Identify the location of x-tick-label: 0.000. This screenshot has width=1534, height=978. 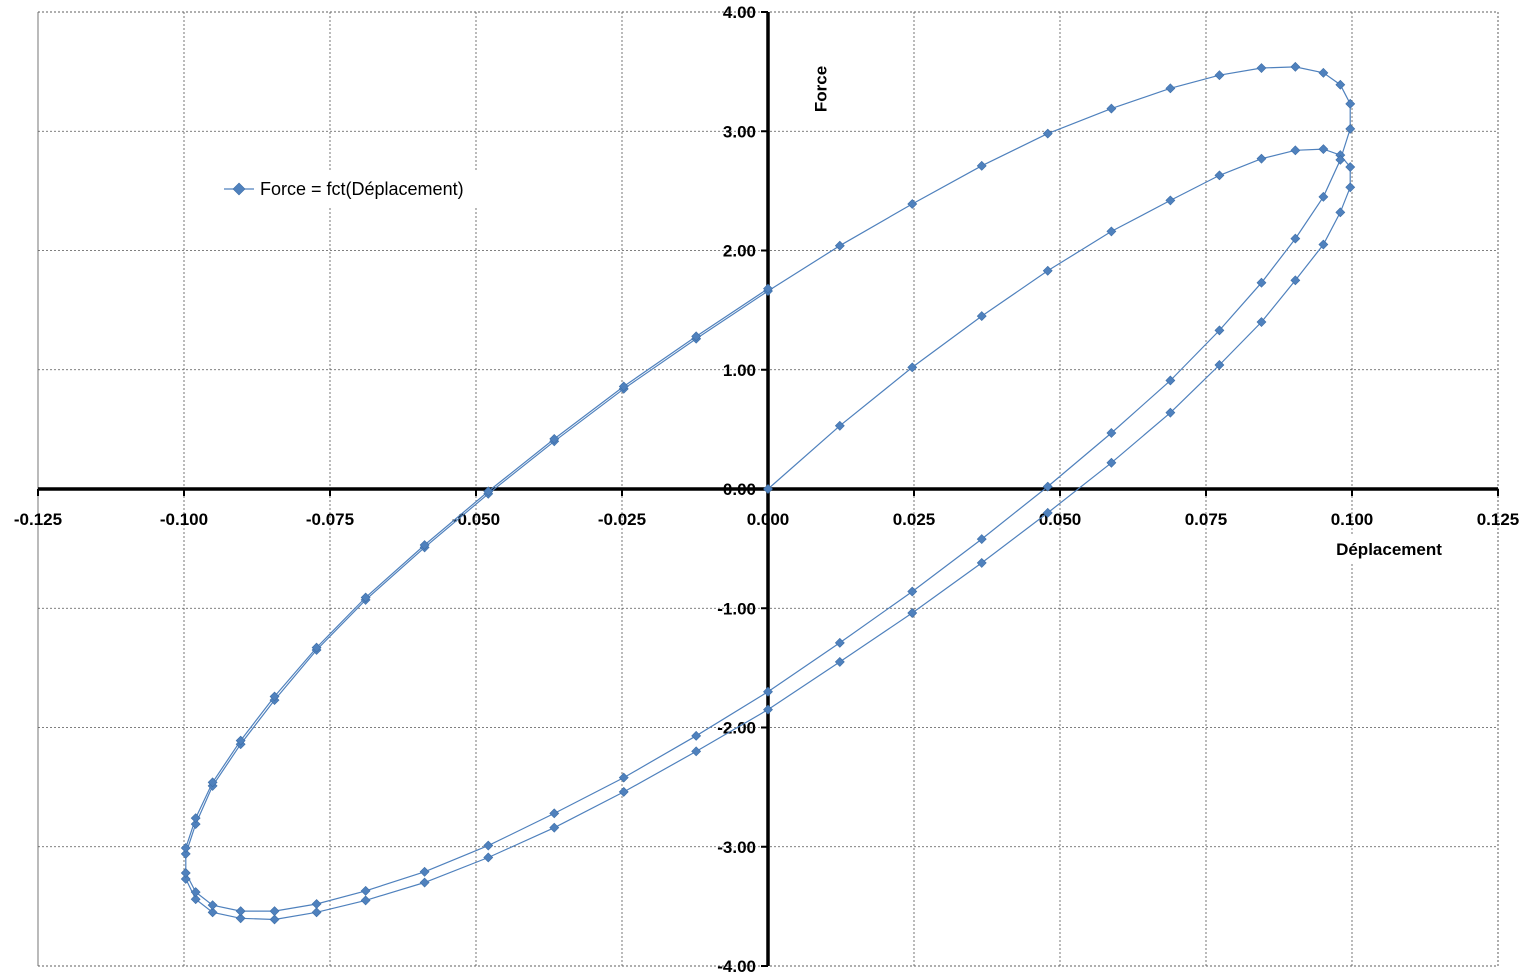
(768, 519).